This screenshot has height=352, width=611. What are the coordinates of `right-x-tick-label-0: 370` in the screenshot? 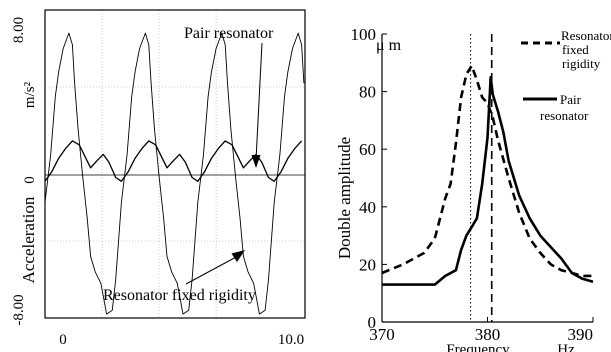 It's located at (382, 334).